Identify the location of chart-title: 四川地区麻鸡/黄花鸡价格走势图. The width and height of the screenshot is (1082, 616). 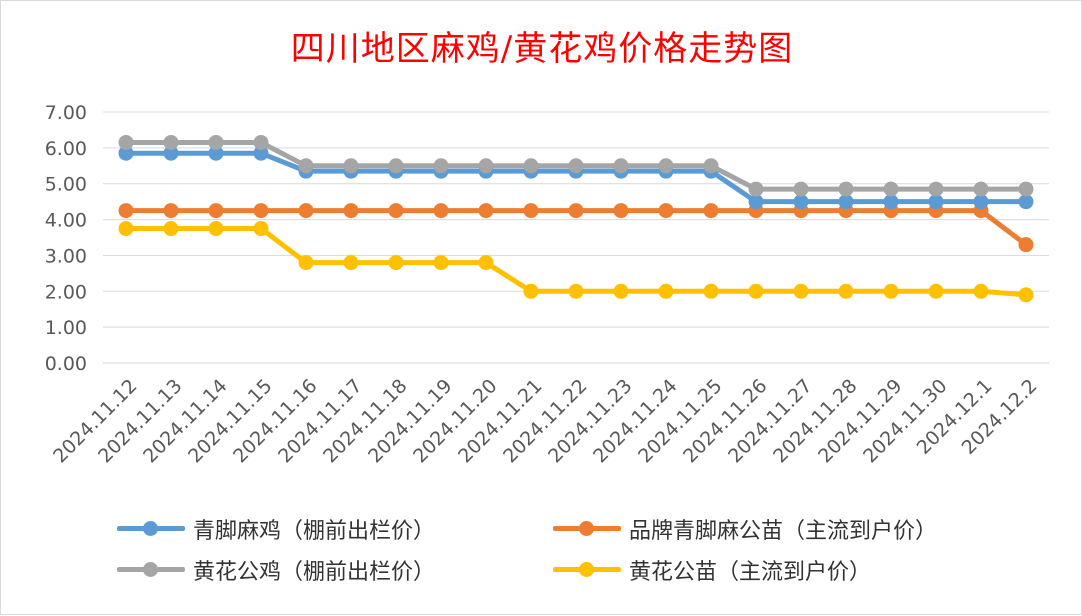
(542, 49).